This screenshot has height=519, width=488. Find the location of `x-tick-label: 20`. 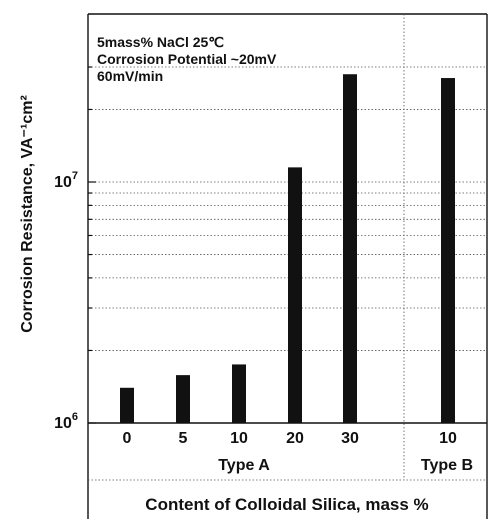

x-tick-label: 20 is located at coordinates (295, 438).